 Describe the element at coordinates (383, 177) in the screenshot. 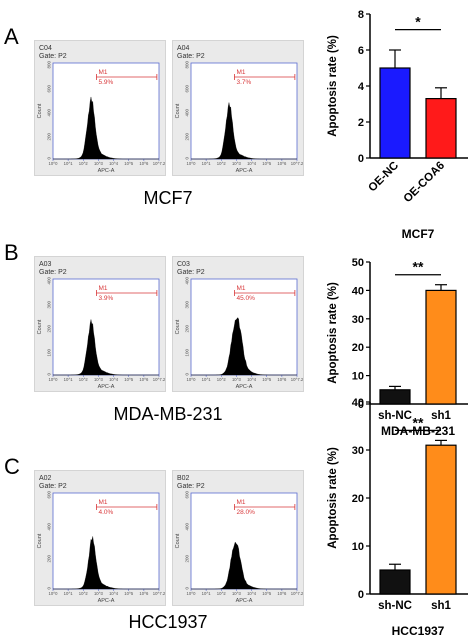

I see `x-tick-label: OE-NC` at that location.